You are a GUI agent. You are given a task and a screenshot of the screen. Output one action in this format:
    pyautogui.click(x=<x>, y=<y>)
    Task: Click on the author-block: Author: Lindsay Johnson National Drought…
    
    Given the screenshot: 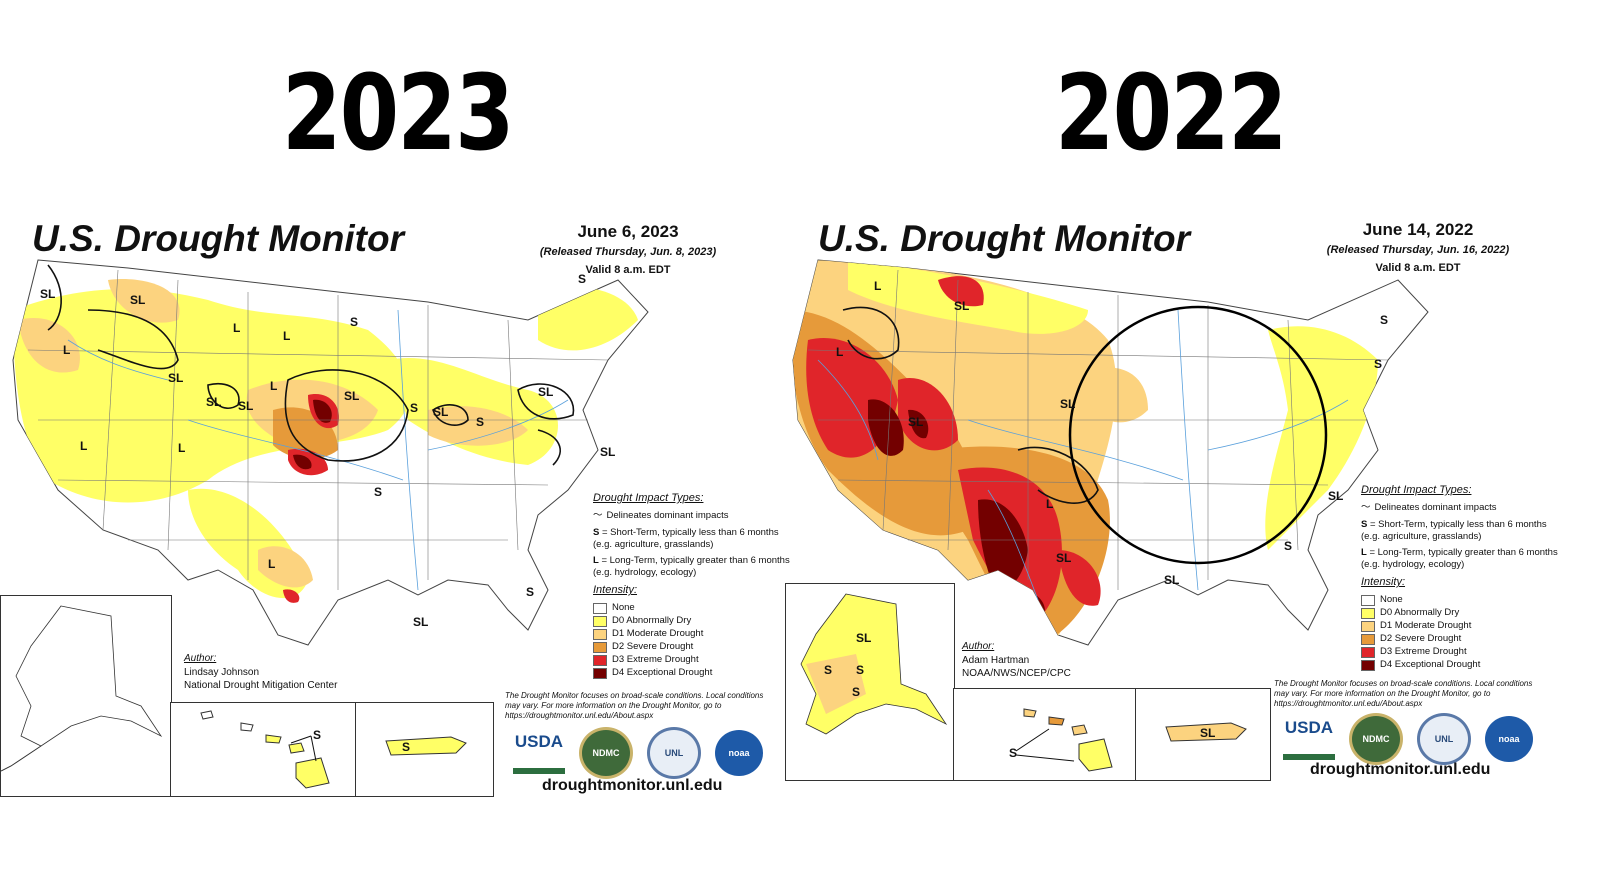 What is the action you would take?
    pyautogui.click(x=261, y=672)
    